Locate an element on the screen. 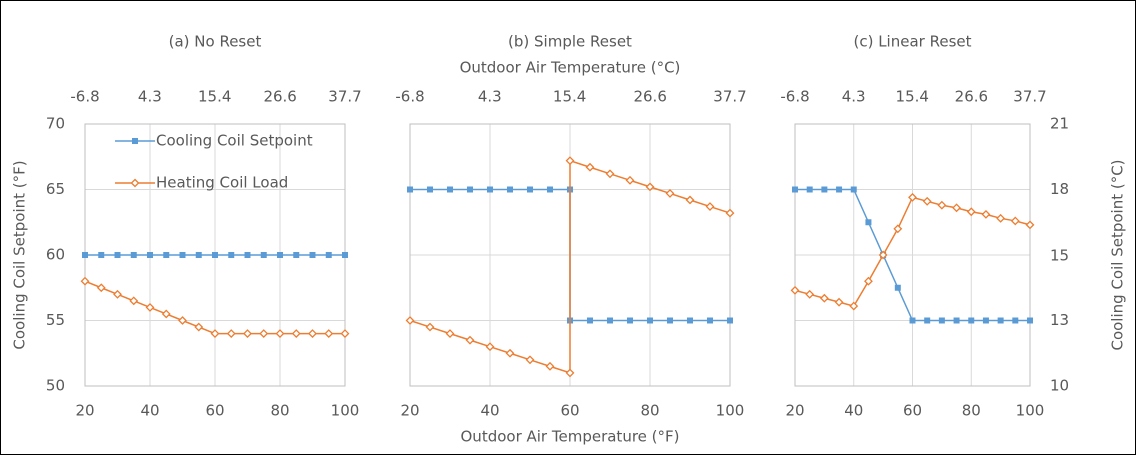  y2-tick-label: 10 is located at coordinates (1059, 386).